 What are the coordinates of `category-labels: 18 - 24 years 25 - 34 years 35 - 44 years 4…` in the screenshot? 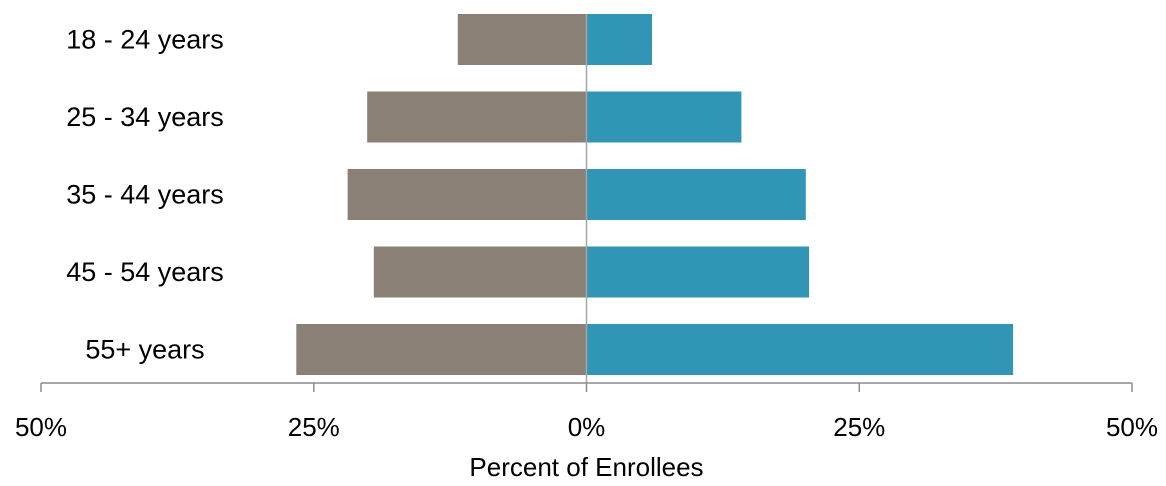 It's located at (145, 195).